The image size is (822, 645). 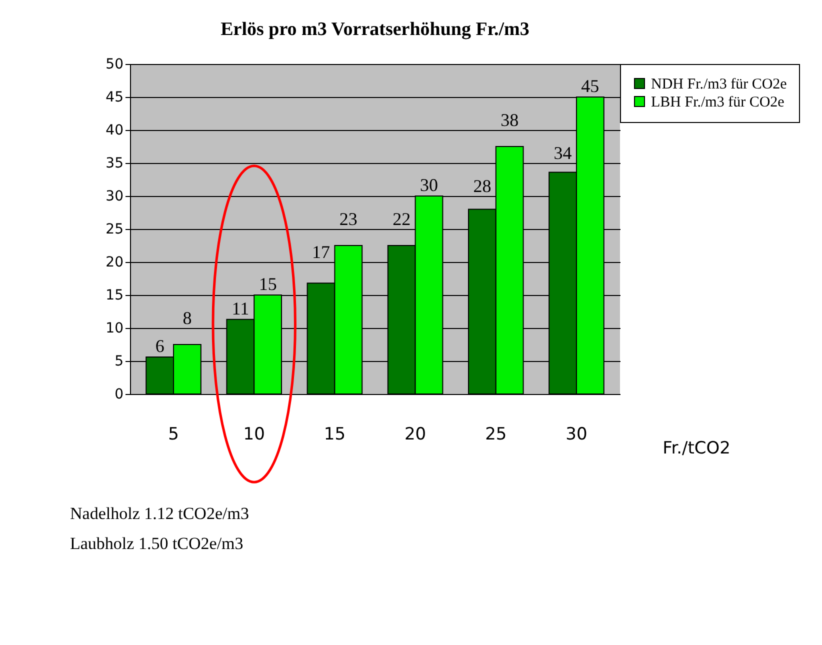 I want to click on x-tick-label: 30, so click(x=577, y=434).